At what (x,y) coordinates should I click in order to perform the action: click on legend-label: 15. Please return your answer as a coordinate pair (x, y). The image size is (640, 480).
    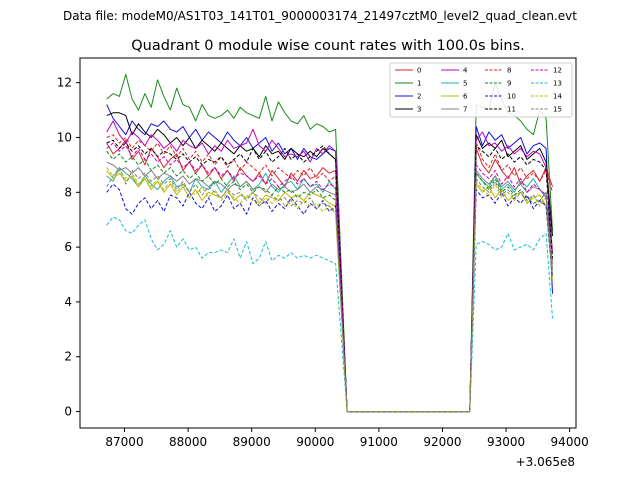
    Looking at the image, I should click on (557, 110).